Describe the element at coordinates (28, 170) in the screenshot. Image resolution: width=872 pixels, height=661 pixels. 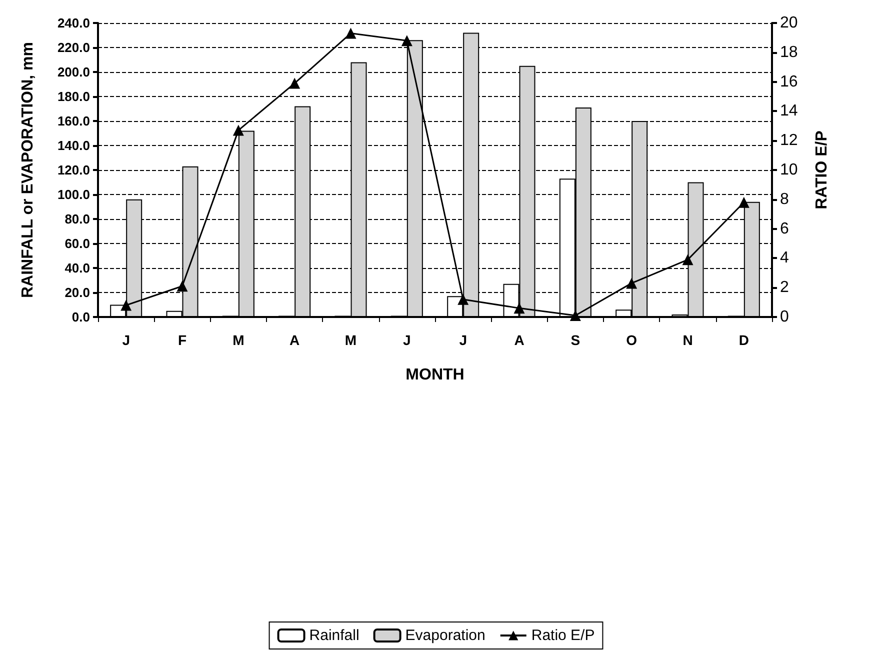
I see `y-axis-title: RAINFALL or EVAPORATION, mm` at that location.